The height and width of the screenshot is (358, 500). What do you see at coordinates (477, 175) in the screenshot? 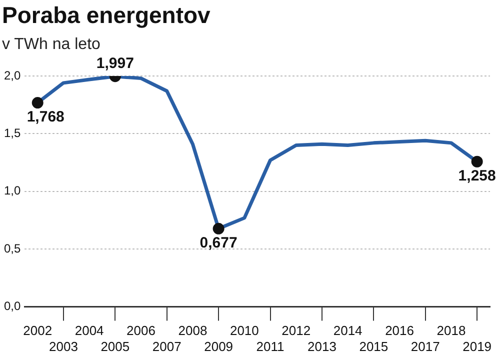
I see `data-label: 1,258` at bounding box center [477, 175].